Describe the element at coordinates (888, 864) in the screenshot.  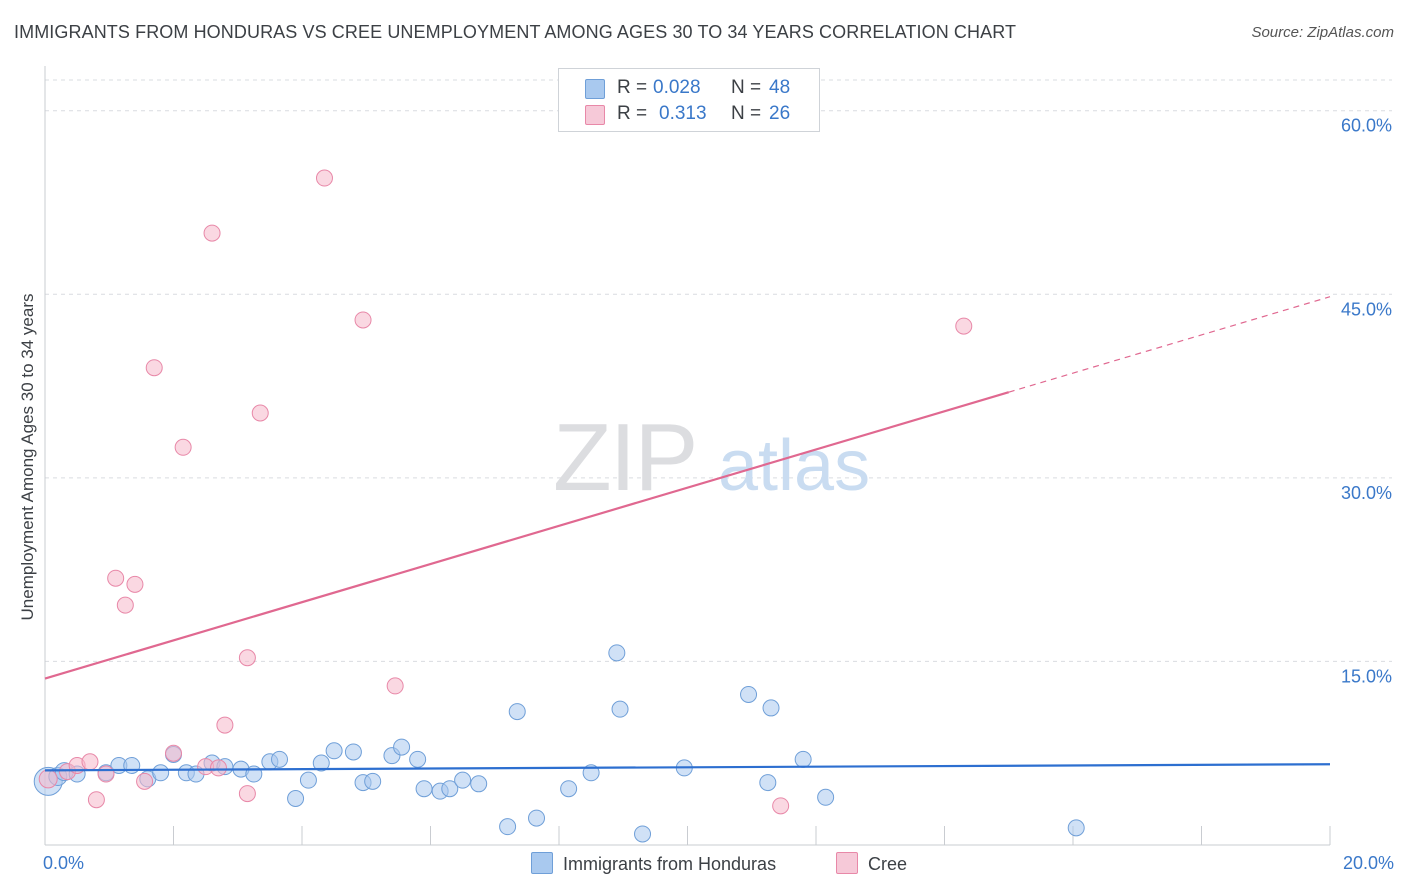
I see `bottom-legend-label: Cree` at that location.